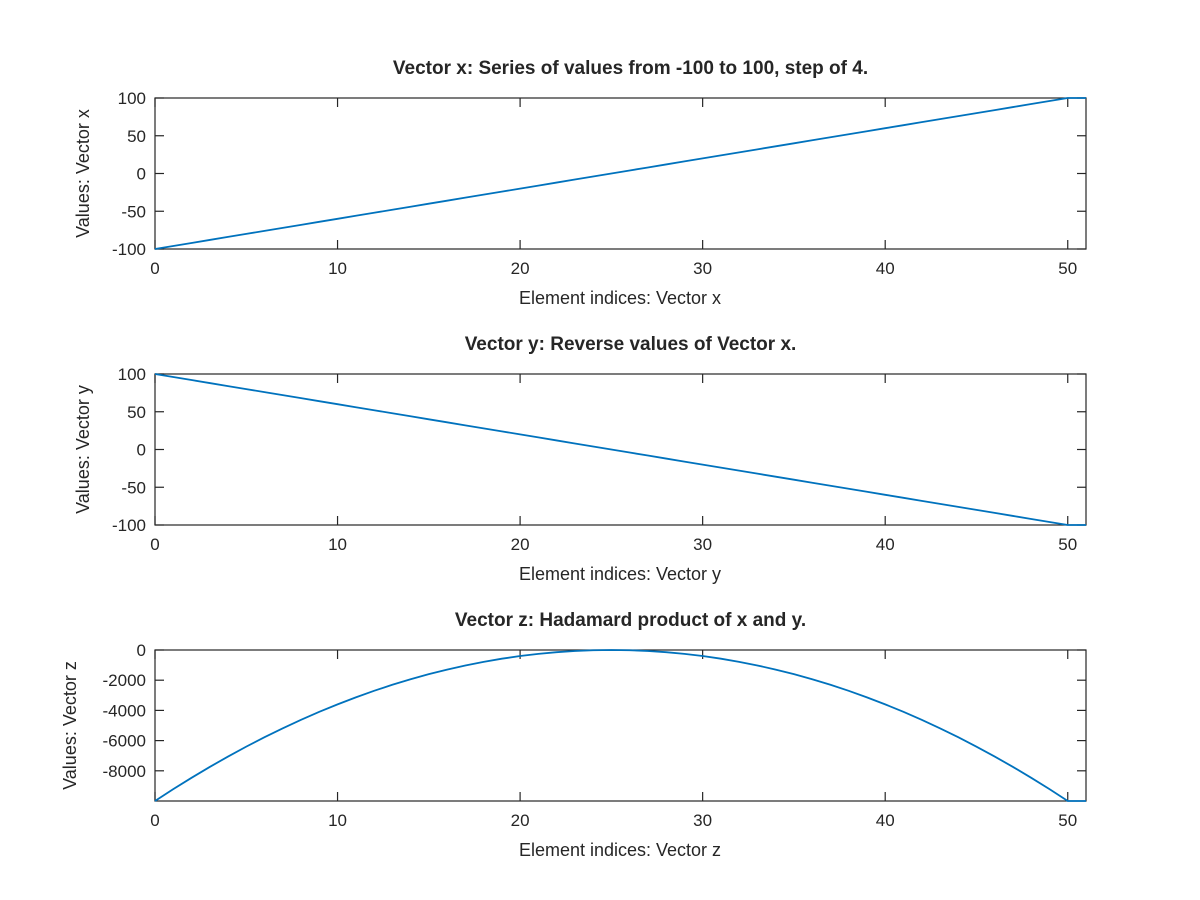 This screenshot has width=1200, height=900. Describe the element at coordinates (620, 850) in the screenshot. I see `x-axis-label: Element indices: Vector z` at that location.